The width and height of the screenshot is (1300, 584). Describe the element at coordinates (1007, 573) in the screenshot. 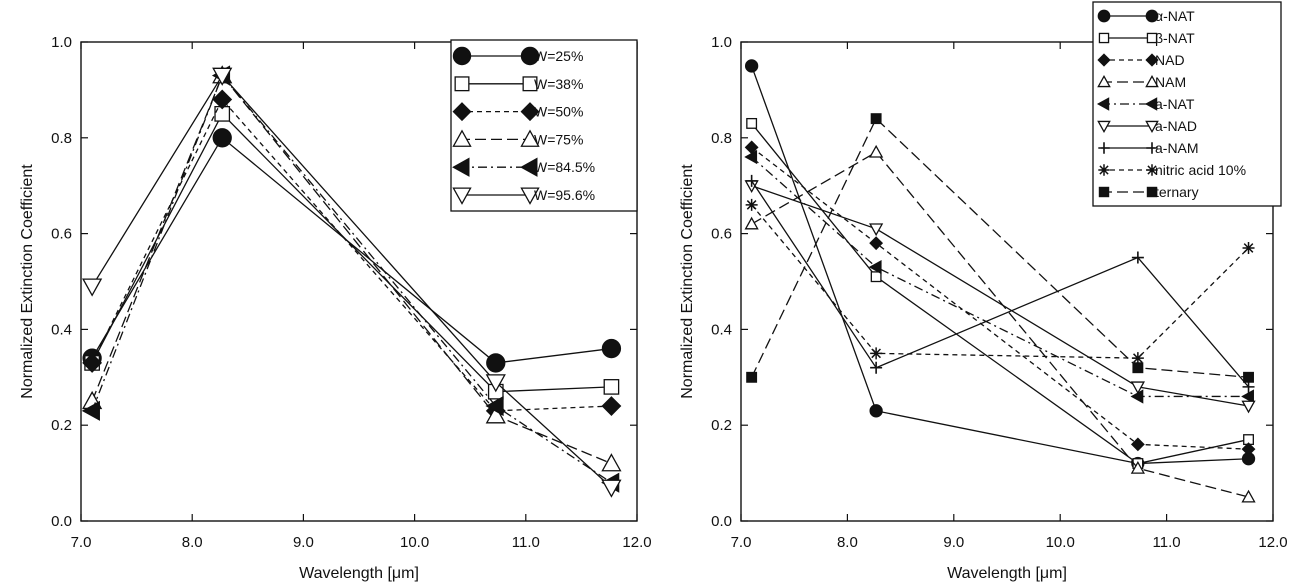

I see `x-axis-label: Wavelength [μm]` at that location.